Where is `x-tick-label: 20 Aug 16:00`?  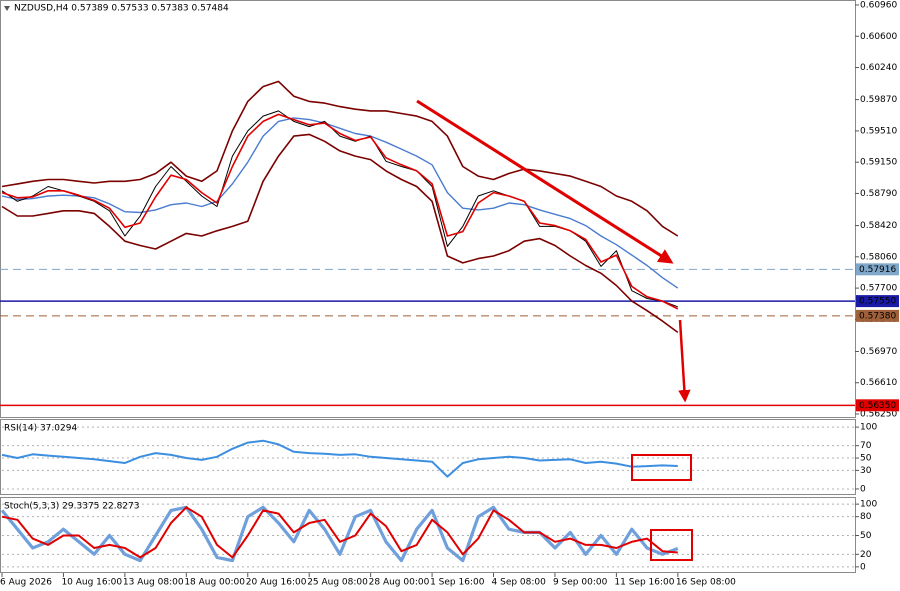
x-tick-label: 20 Aug 16:00 is located at coordinates (276, 583).